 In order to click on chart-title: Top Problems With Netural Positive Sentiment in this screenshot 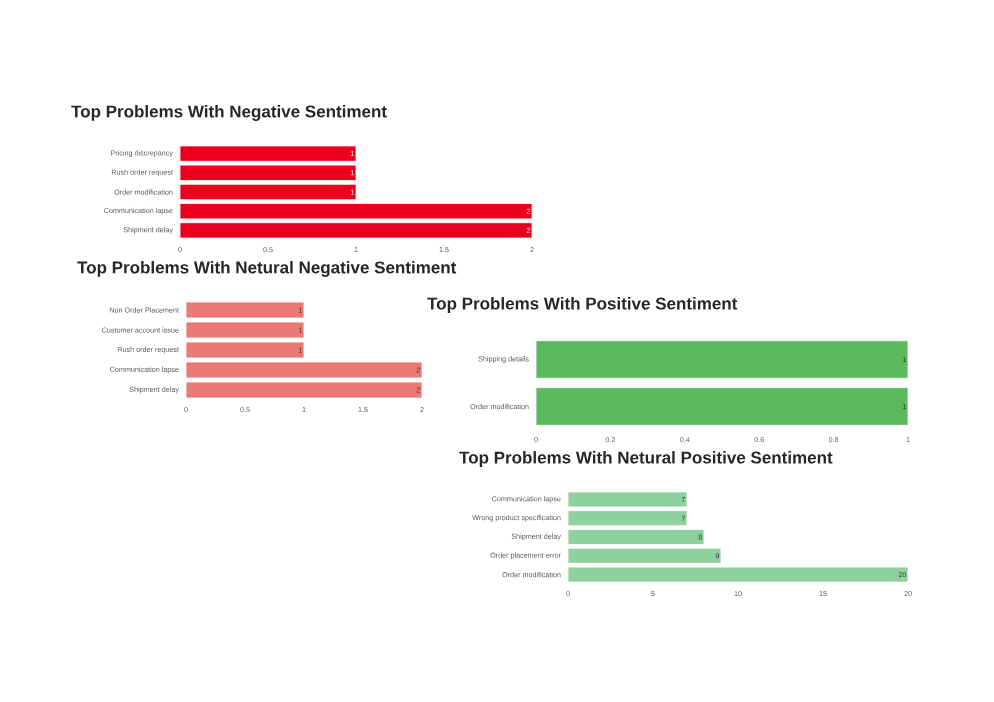, I will do `click(646, 459)`.